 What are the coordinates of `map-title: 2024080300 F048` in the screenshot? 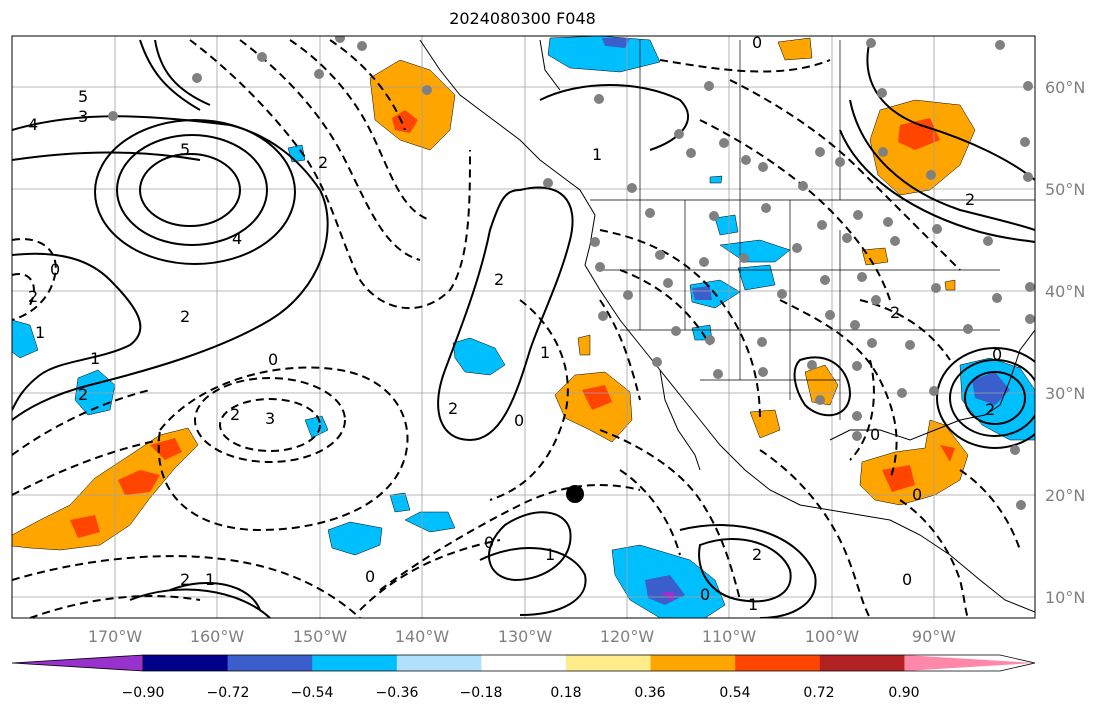 It's located at (522, 18).